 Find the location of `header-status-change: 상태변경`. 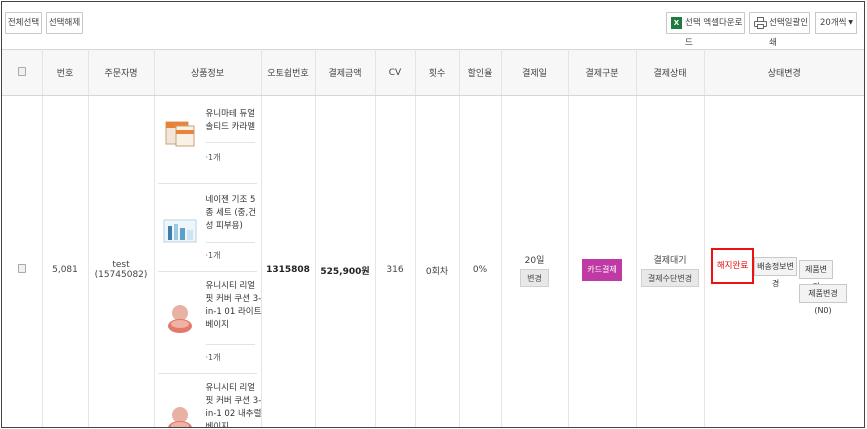

header-status-change: 상태변경 is located at coordinates (784, 72).